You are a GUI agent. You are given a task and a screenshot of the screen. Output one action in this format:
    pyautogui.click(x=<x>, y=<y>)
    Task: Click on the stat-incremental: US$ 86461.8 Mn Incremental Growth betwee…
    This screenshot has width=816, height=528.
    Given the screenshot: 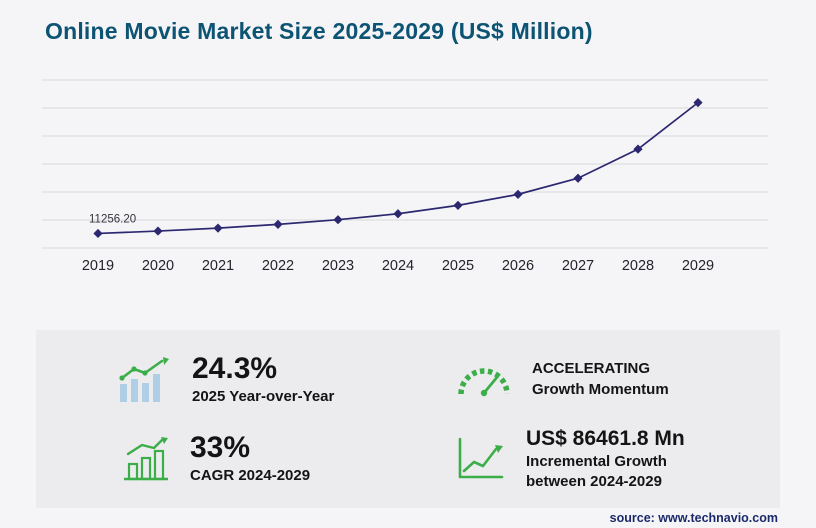 What is the action you would take?
    pyautogui.click(x=589, y=458)
    